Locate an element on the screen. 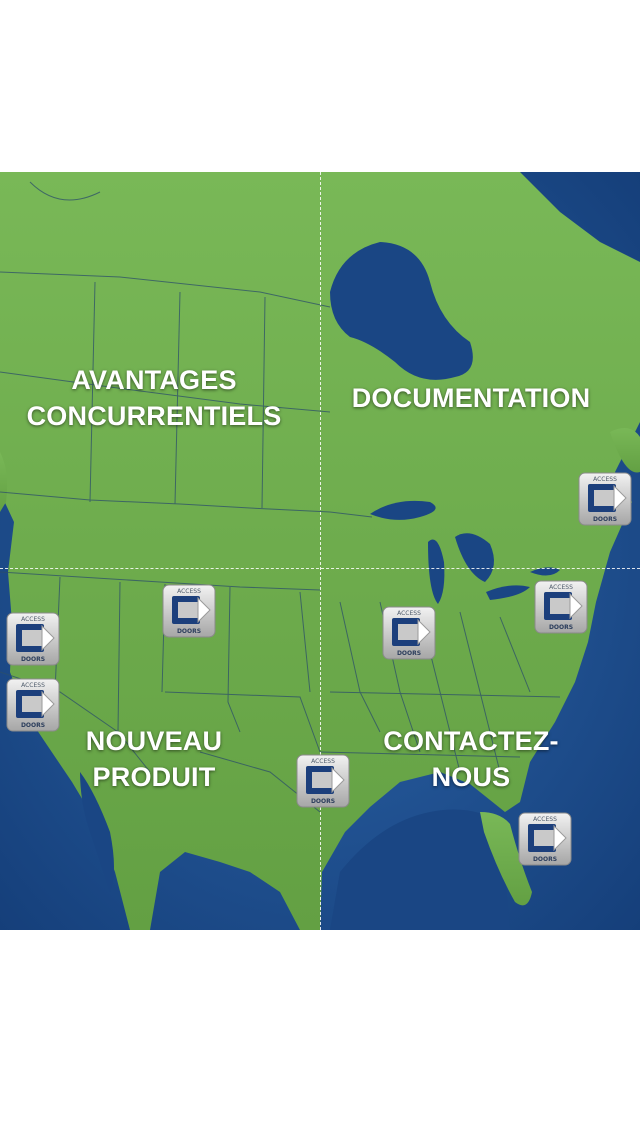 The height and width of the screenshot is (1136, 640). pin-texas: ACCESS DOORS is located at coordinates (323, 781).